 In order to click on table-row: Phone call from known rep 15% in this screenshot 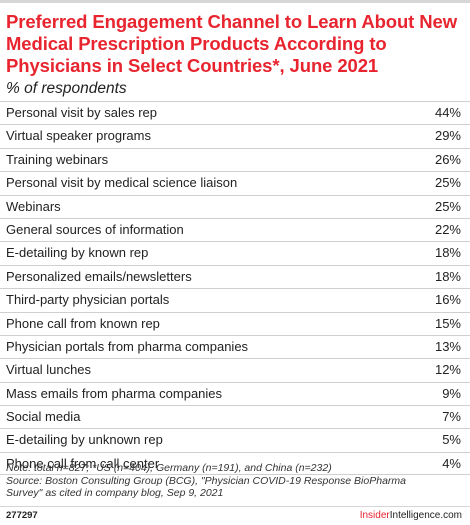, I will do `click(235, 323)`.